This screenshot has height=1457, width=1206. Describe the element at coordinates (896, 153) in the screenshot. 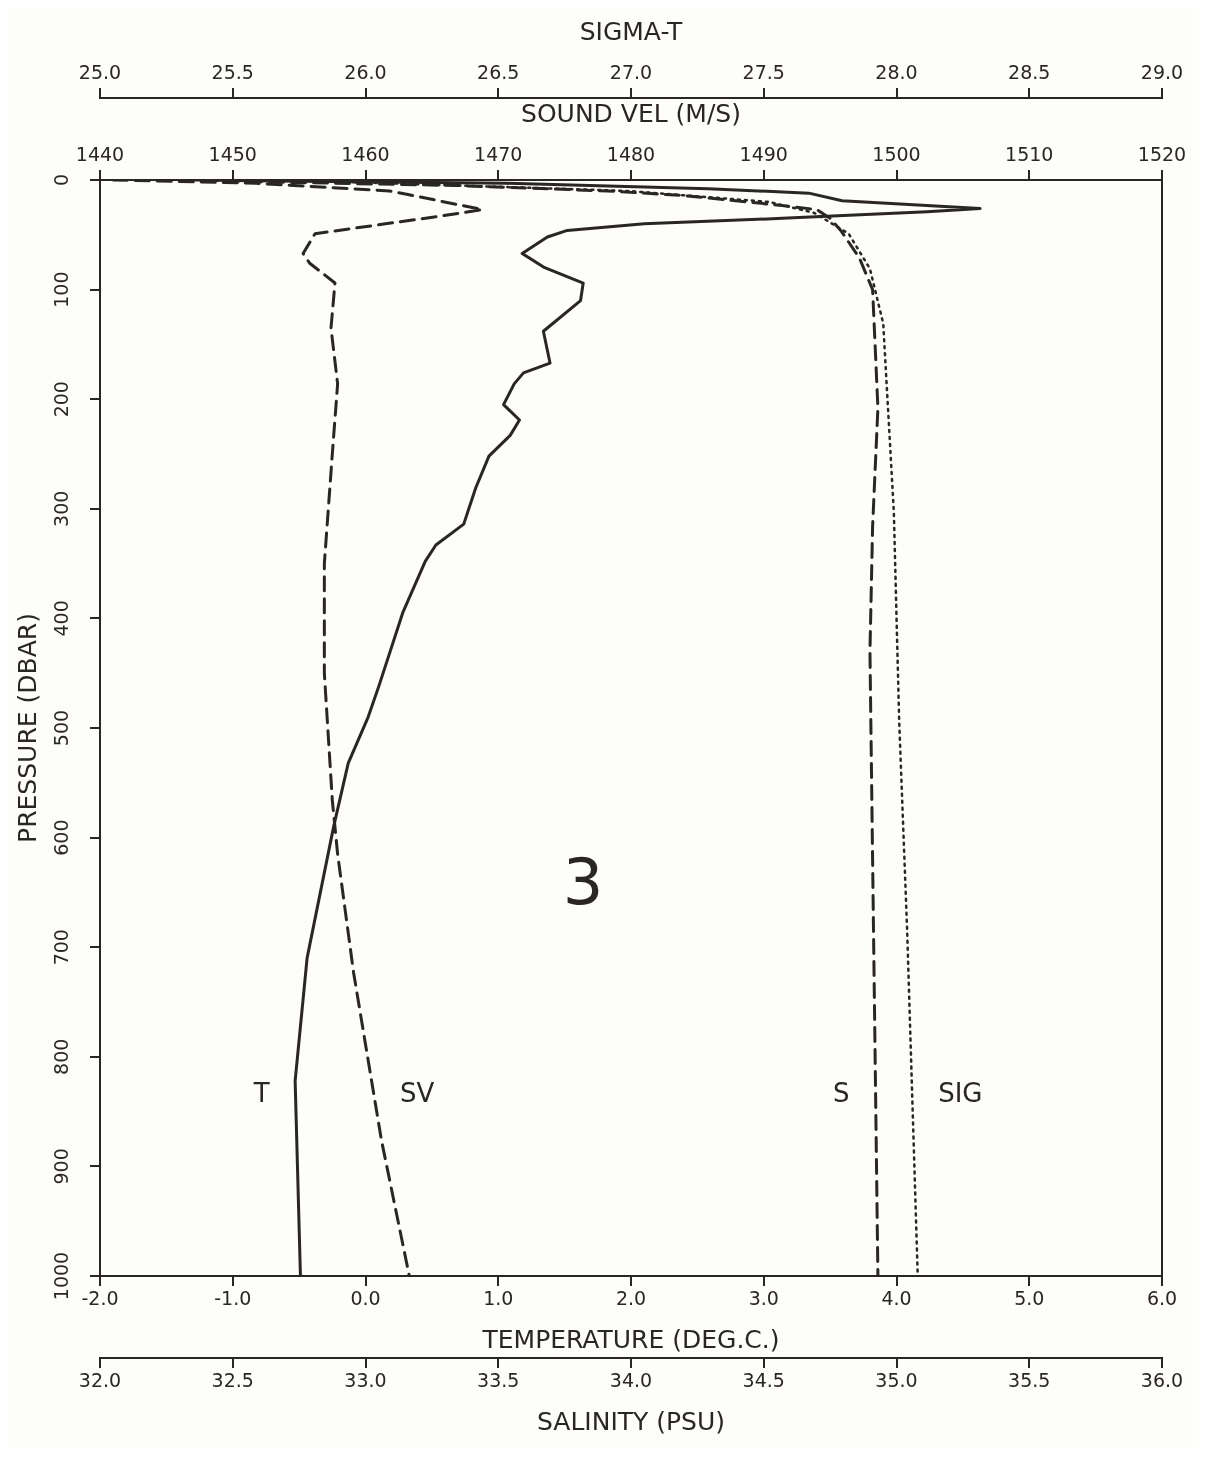

I see `x2-tick-label: 1500` at that location.